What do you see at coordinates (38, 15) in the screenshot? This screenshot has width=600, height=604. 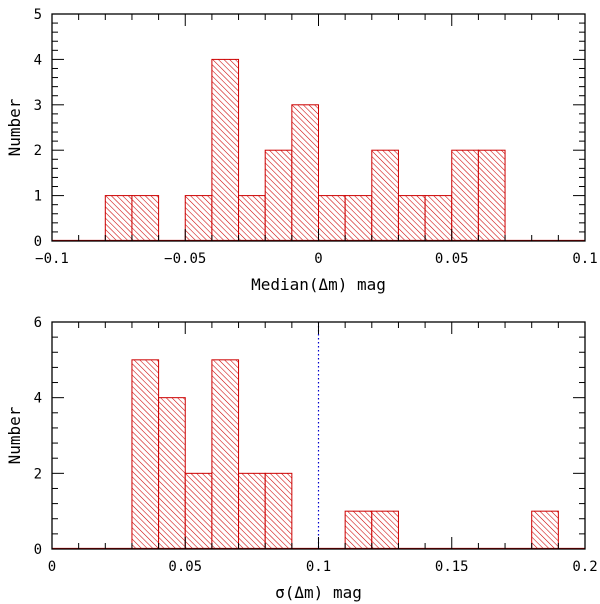 I see `y-tick-label: 5` at bounding box center [38, 15].